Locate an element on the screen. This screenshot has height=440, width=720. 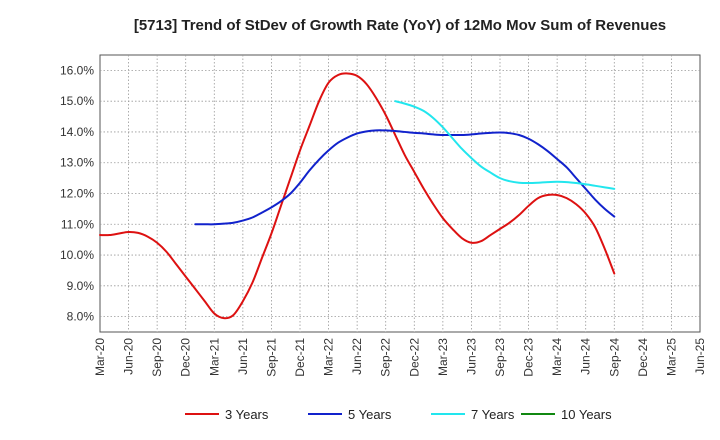
x-tick-label: Mar-20 is located at coordinates (100, 357).